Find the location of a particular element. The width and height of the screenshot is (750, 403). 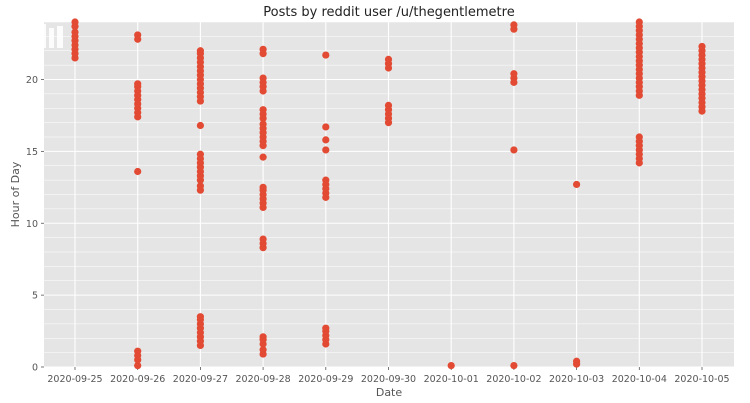

y-tick-label: 20 is located at coordinates (32, 80).